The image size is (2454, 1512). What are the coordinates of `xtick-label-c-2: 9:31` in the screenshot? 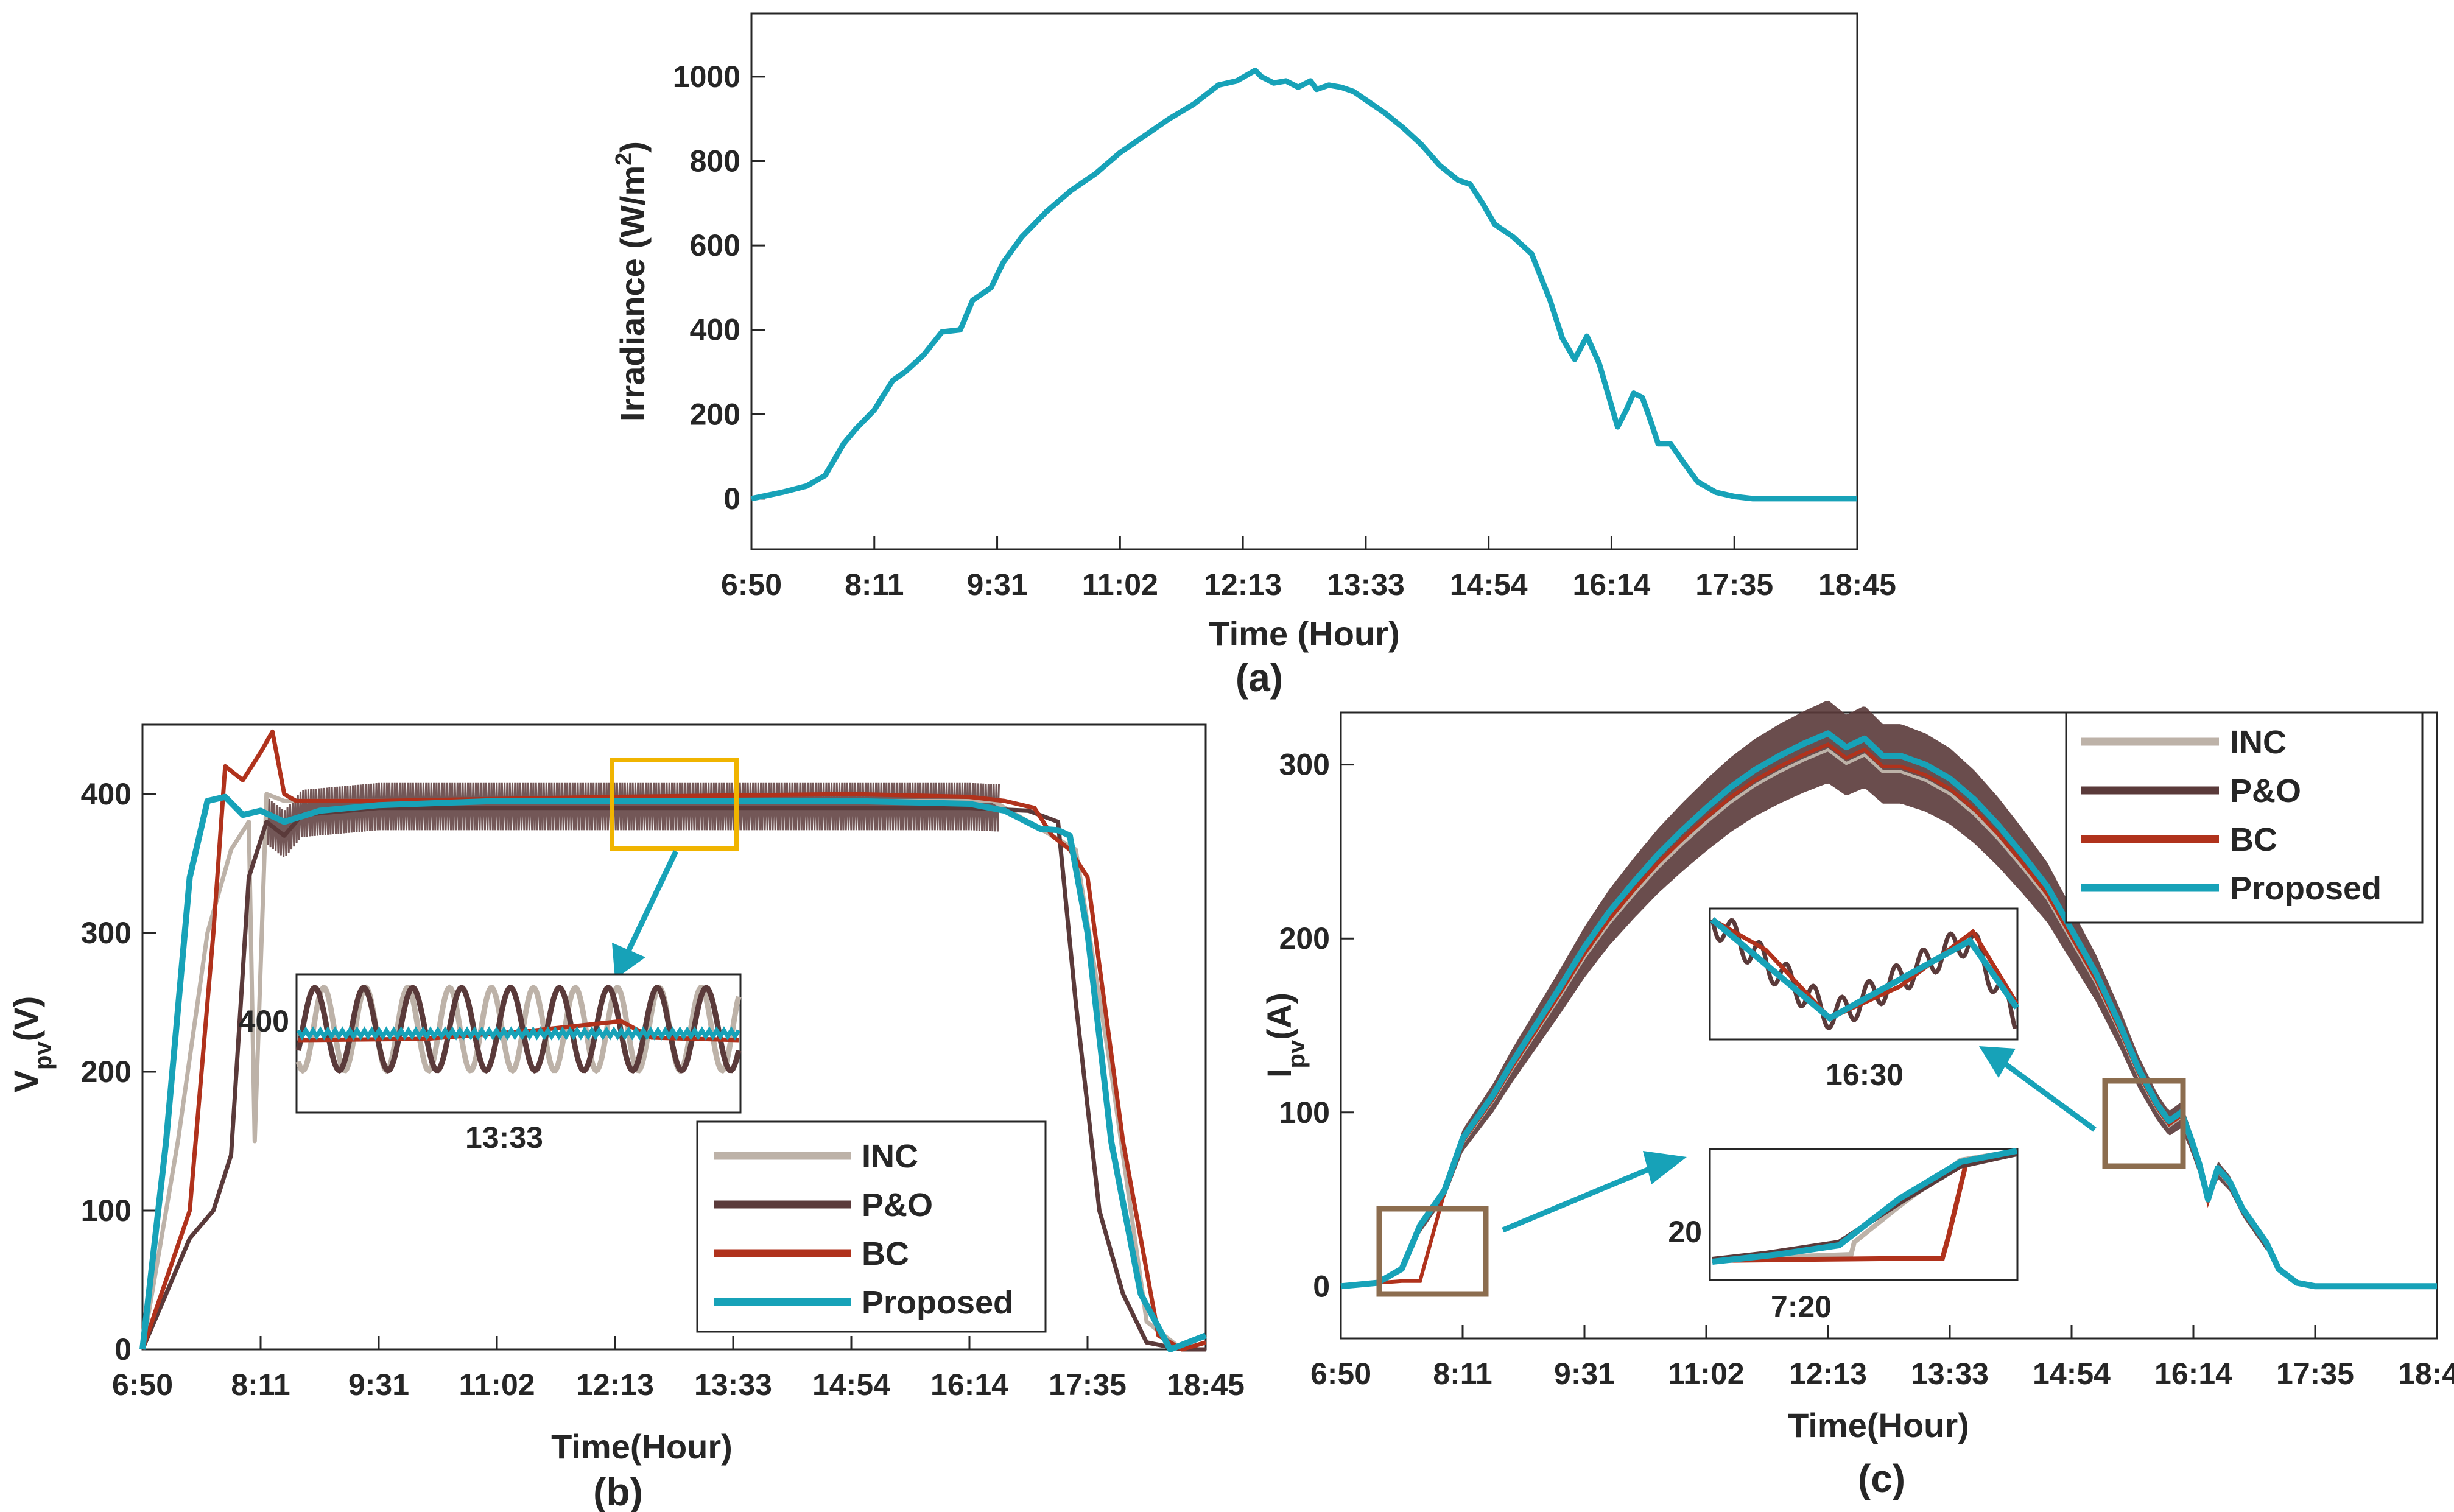 It's located at (1584, 1374).